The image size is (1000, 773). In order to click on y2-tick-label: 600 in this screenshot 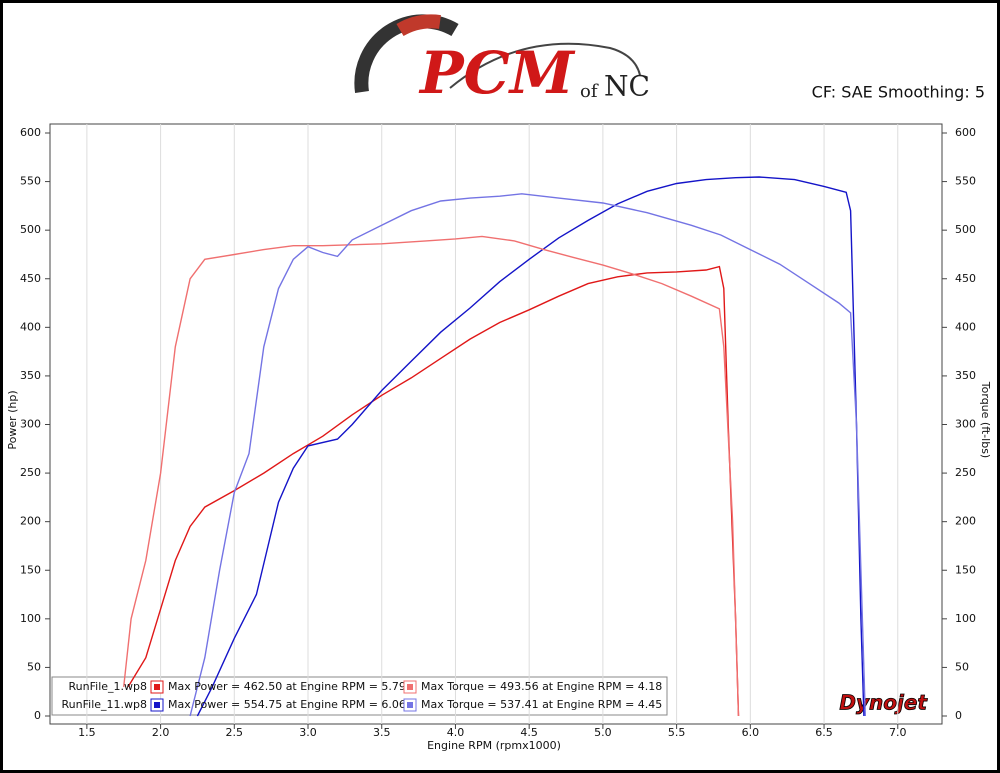, I will do `click(965, 132)`.